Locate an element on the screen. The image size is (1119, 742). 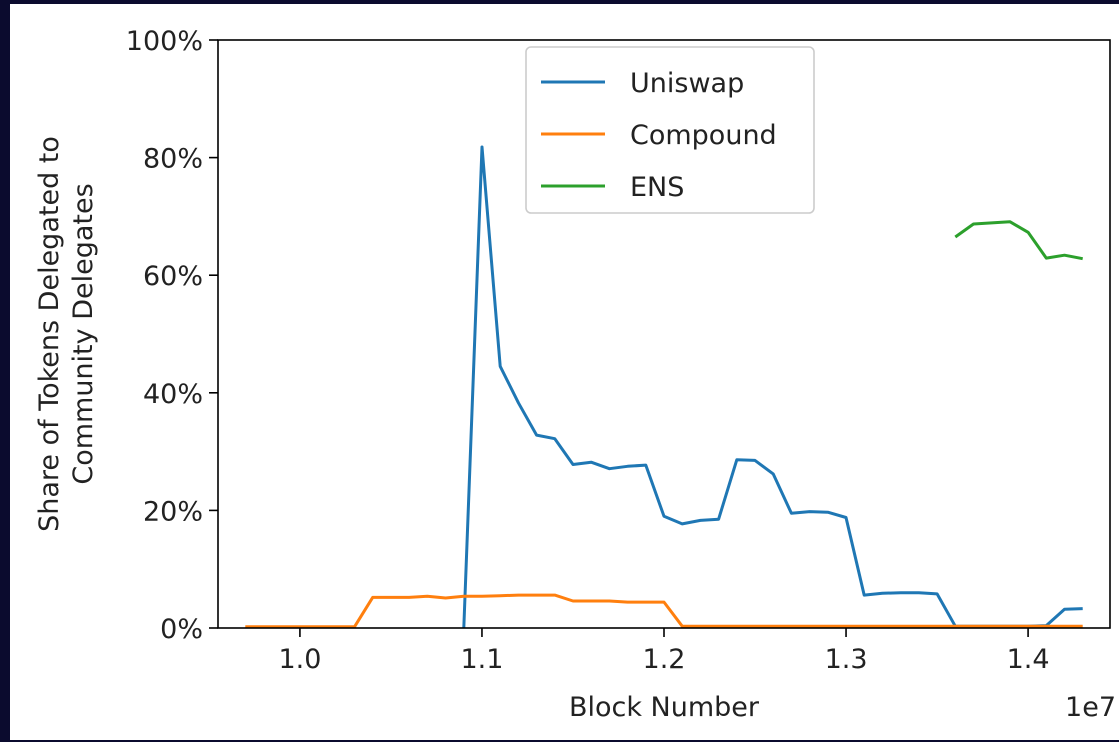
legend-label: ENS is located at coordinates (657, 187).